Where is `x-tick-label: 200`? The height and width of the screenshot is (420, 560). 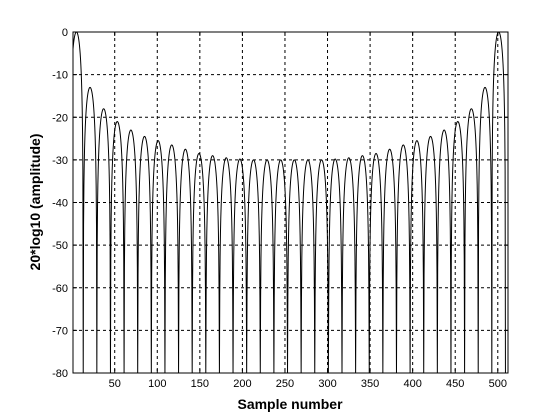 x-tick-label: 200 is located at coordinates (242, 384).